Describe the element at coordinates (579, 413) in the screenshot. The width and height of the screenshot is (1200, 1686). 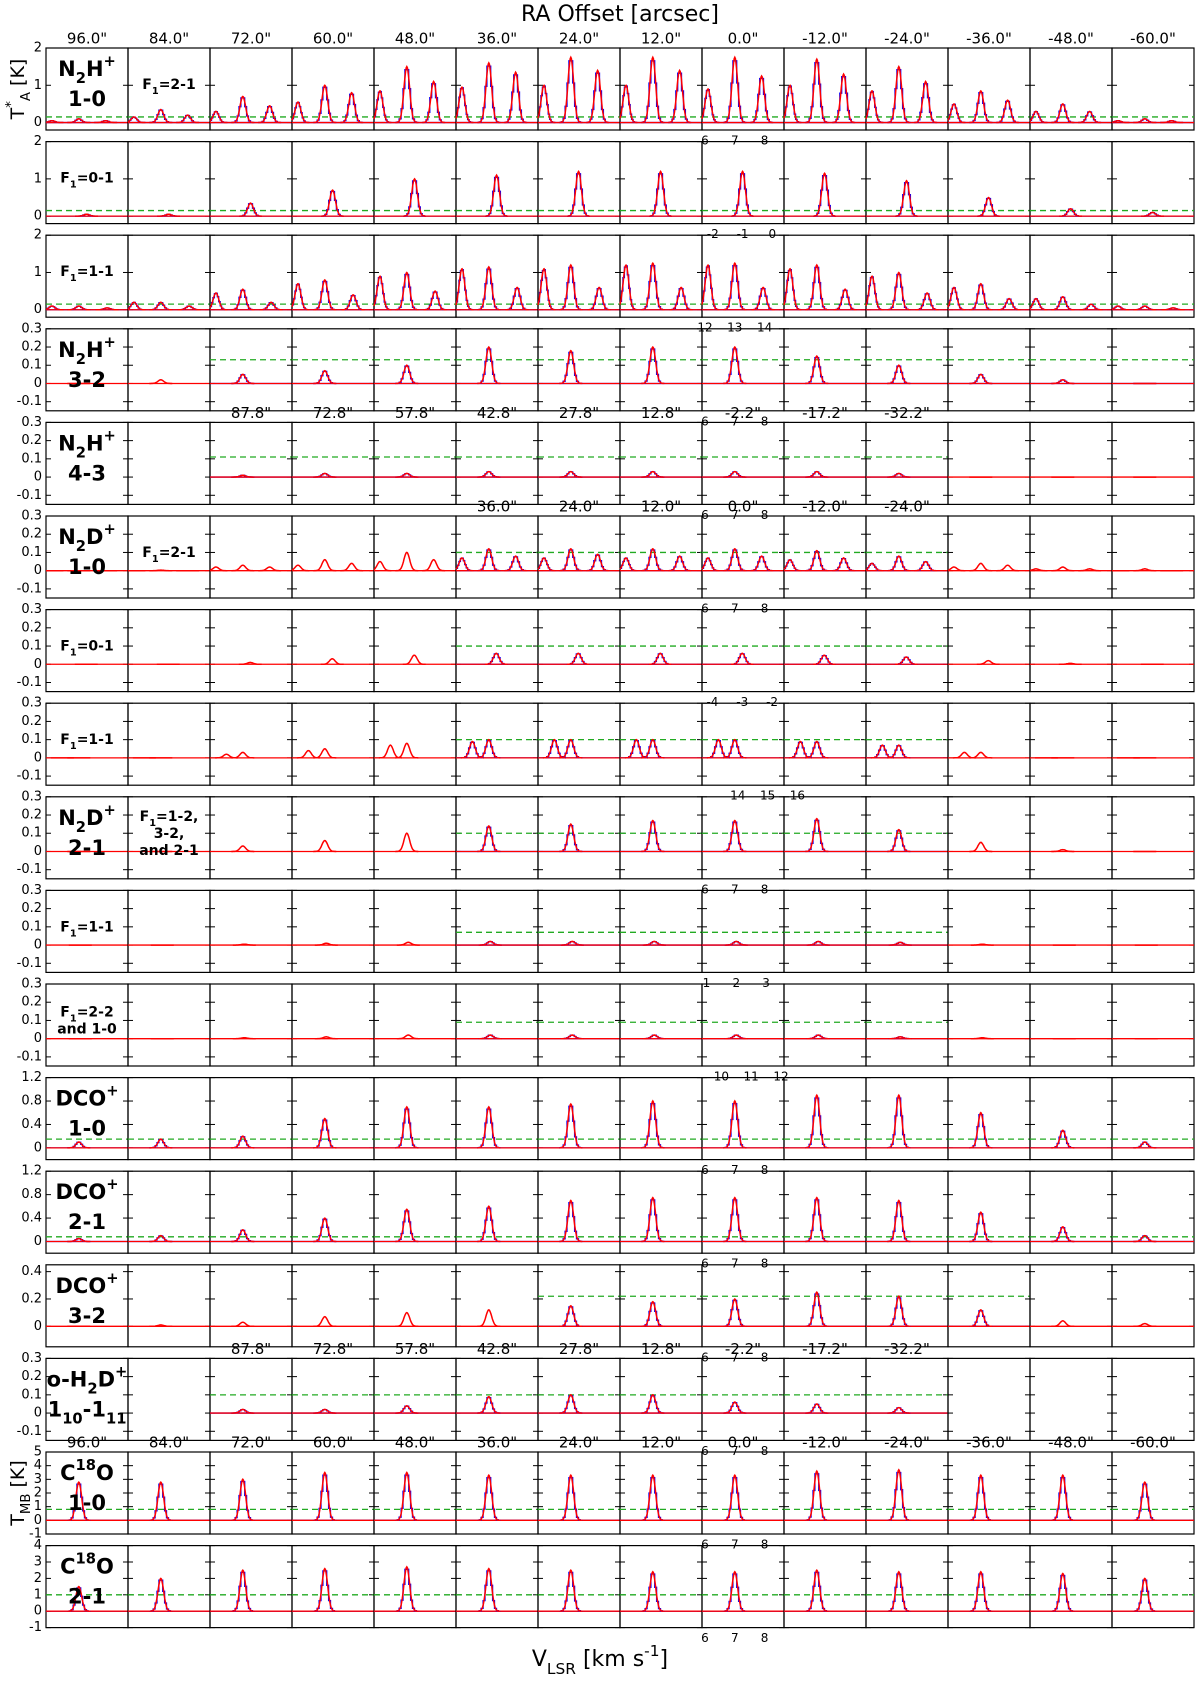
I see `column-header: 27.8"` at that location.